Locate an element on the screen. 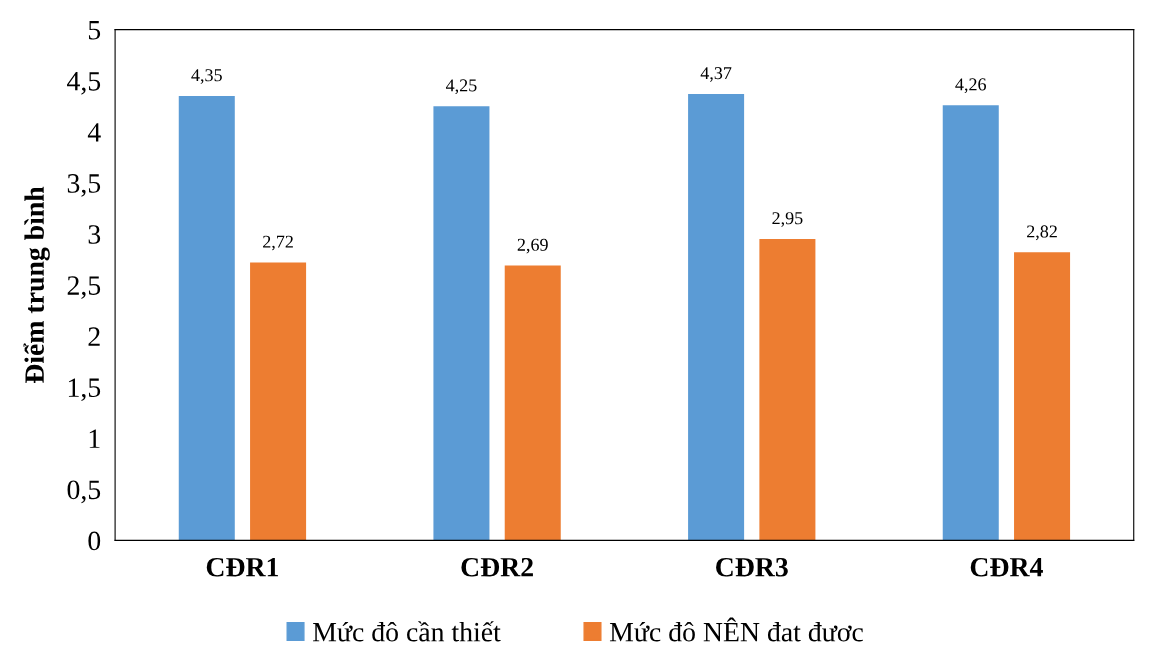 The width and height of the screenshot is (1151, 659). y-tick-label: 2,5 is located at coordinates (84, 287).